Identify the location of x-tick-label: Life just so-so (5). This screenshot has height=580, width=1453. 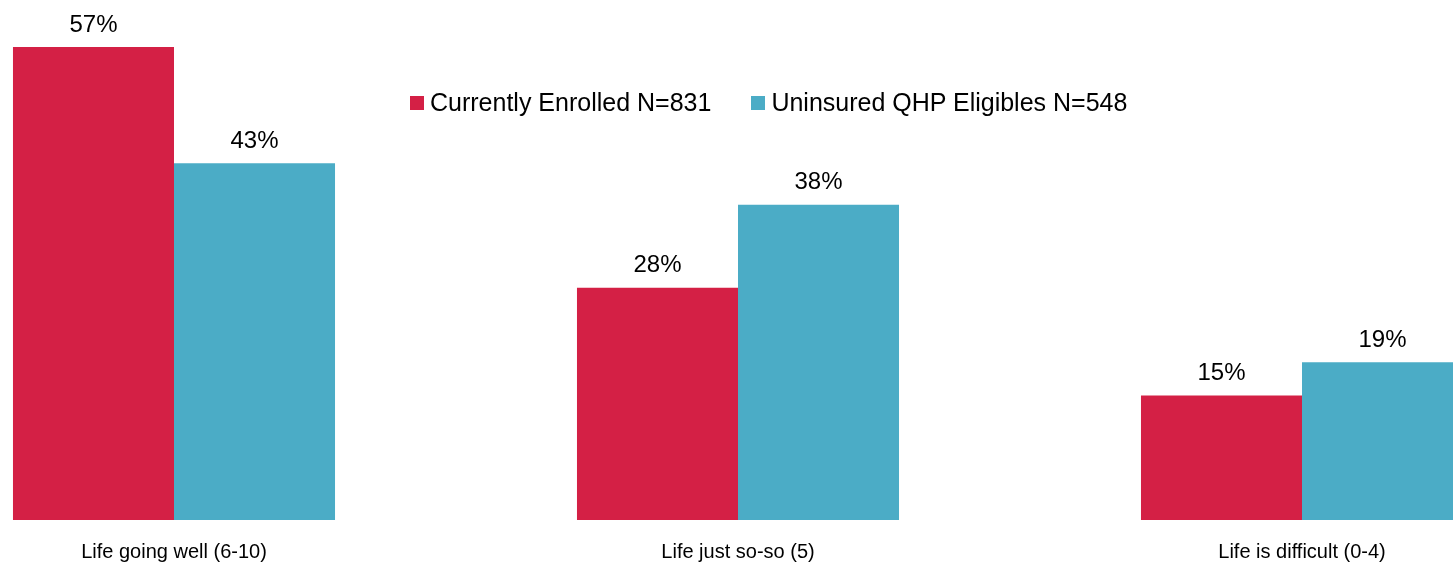
(738, 550).